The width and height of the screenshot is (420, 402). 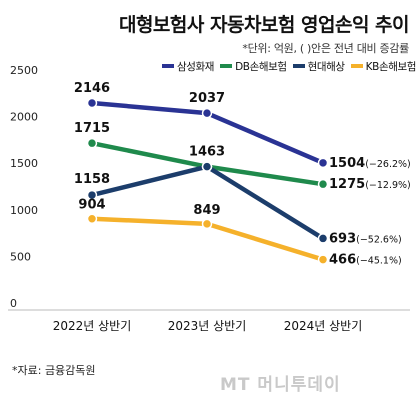 What do you see at coordinates (92, 326) in the screenshot?
I see `x-tick-label: 2022년 상반기` at bounding box center [92, 326].